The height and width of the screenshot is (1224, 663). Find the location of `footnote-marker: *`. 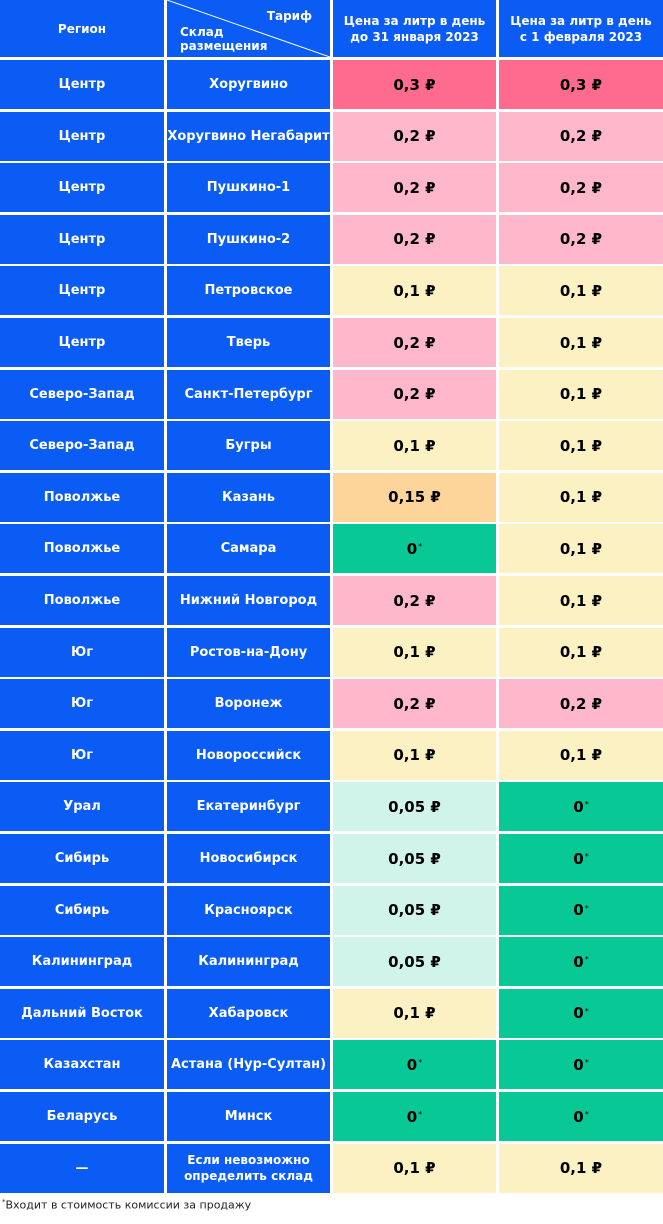

footnote-marker: * is located at coordinates (586, 1063).